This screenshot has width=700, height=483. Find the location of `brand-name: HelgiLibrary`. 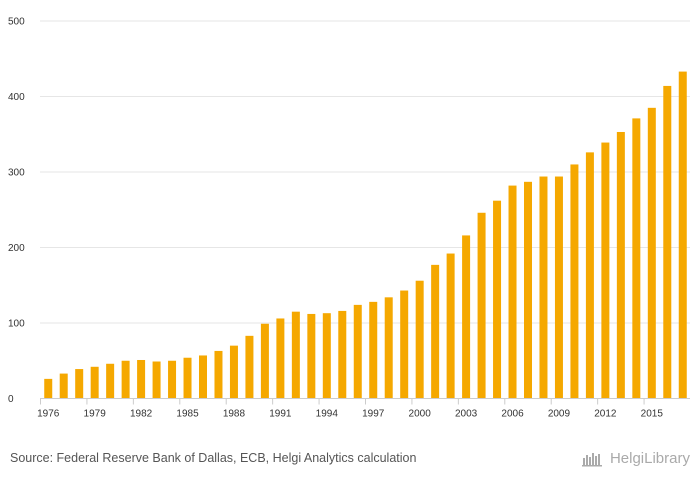

brand-name: HelgiLibrary is located at coordinates (649, 458).